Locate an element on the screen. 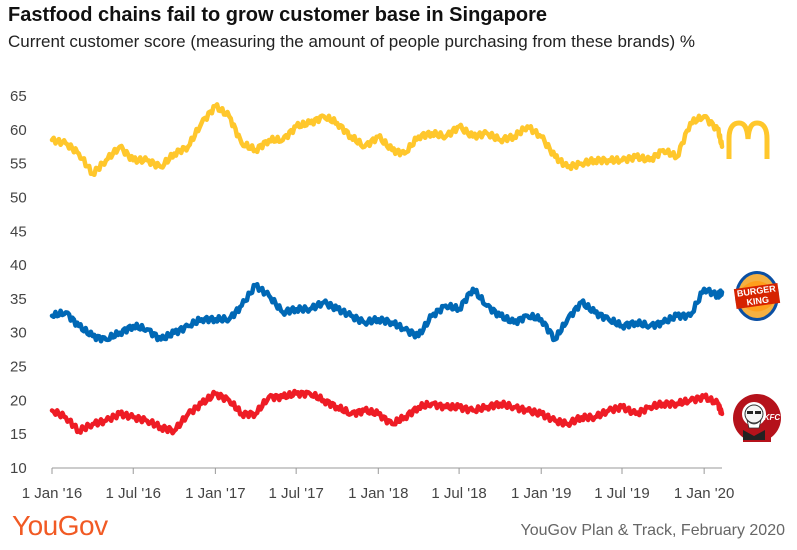  x-tick-label: 1 Jan '18 is located at coordinates (378, 493).